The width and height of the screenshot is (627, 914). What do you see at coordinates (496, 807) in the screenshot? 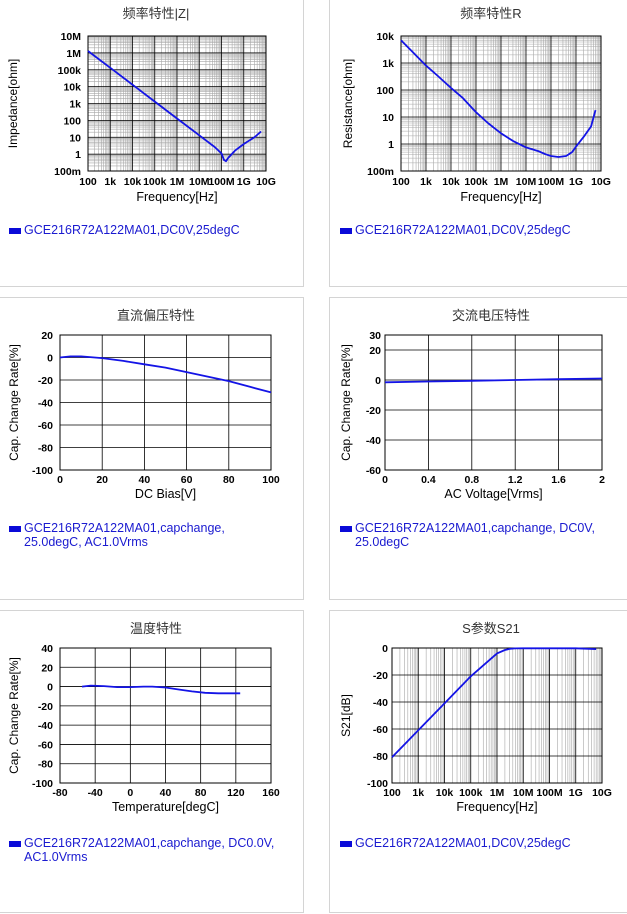
I see `x-axis-label: Frequency[Hz]` at bounding box center [496, 807].